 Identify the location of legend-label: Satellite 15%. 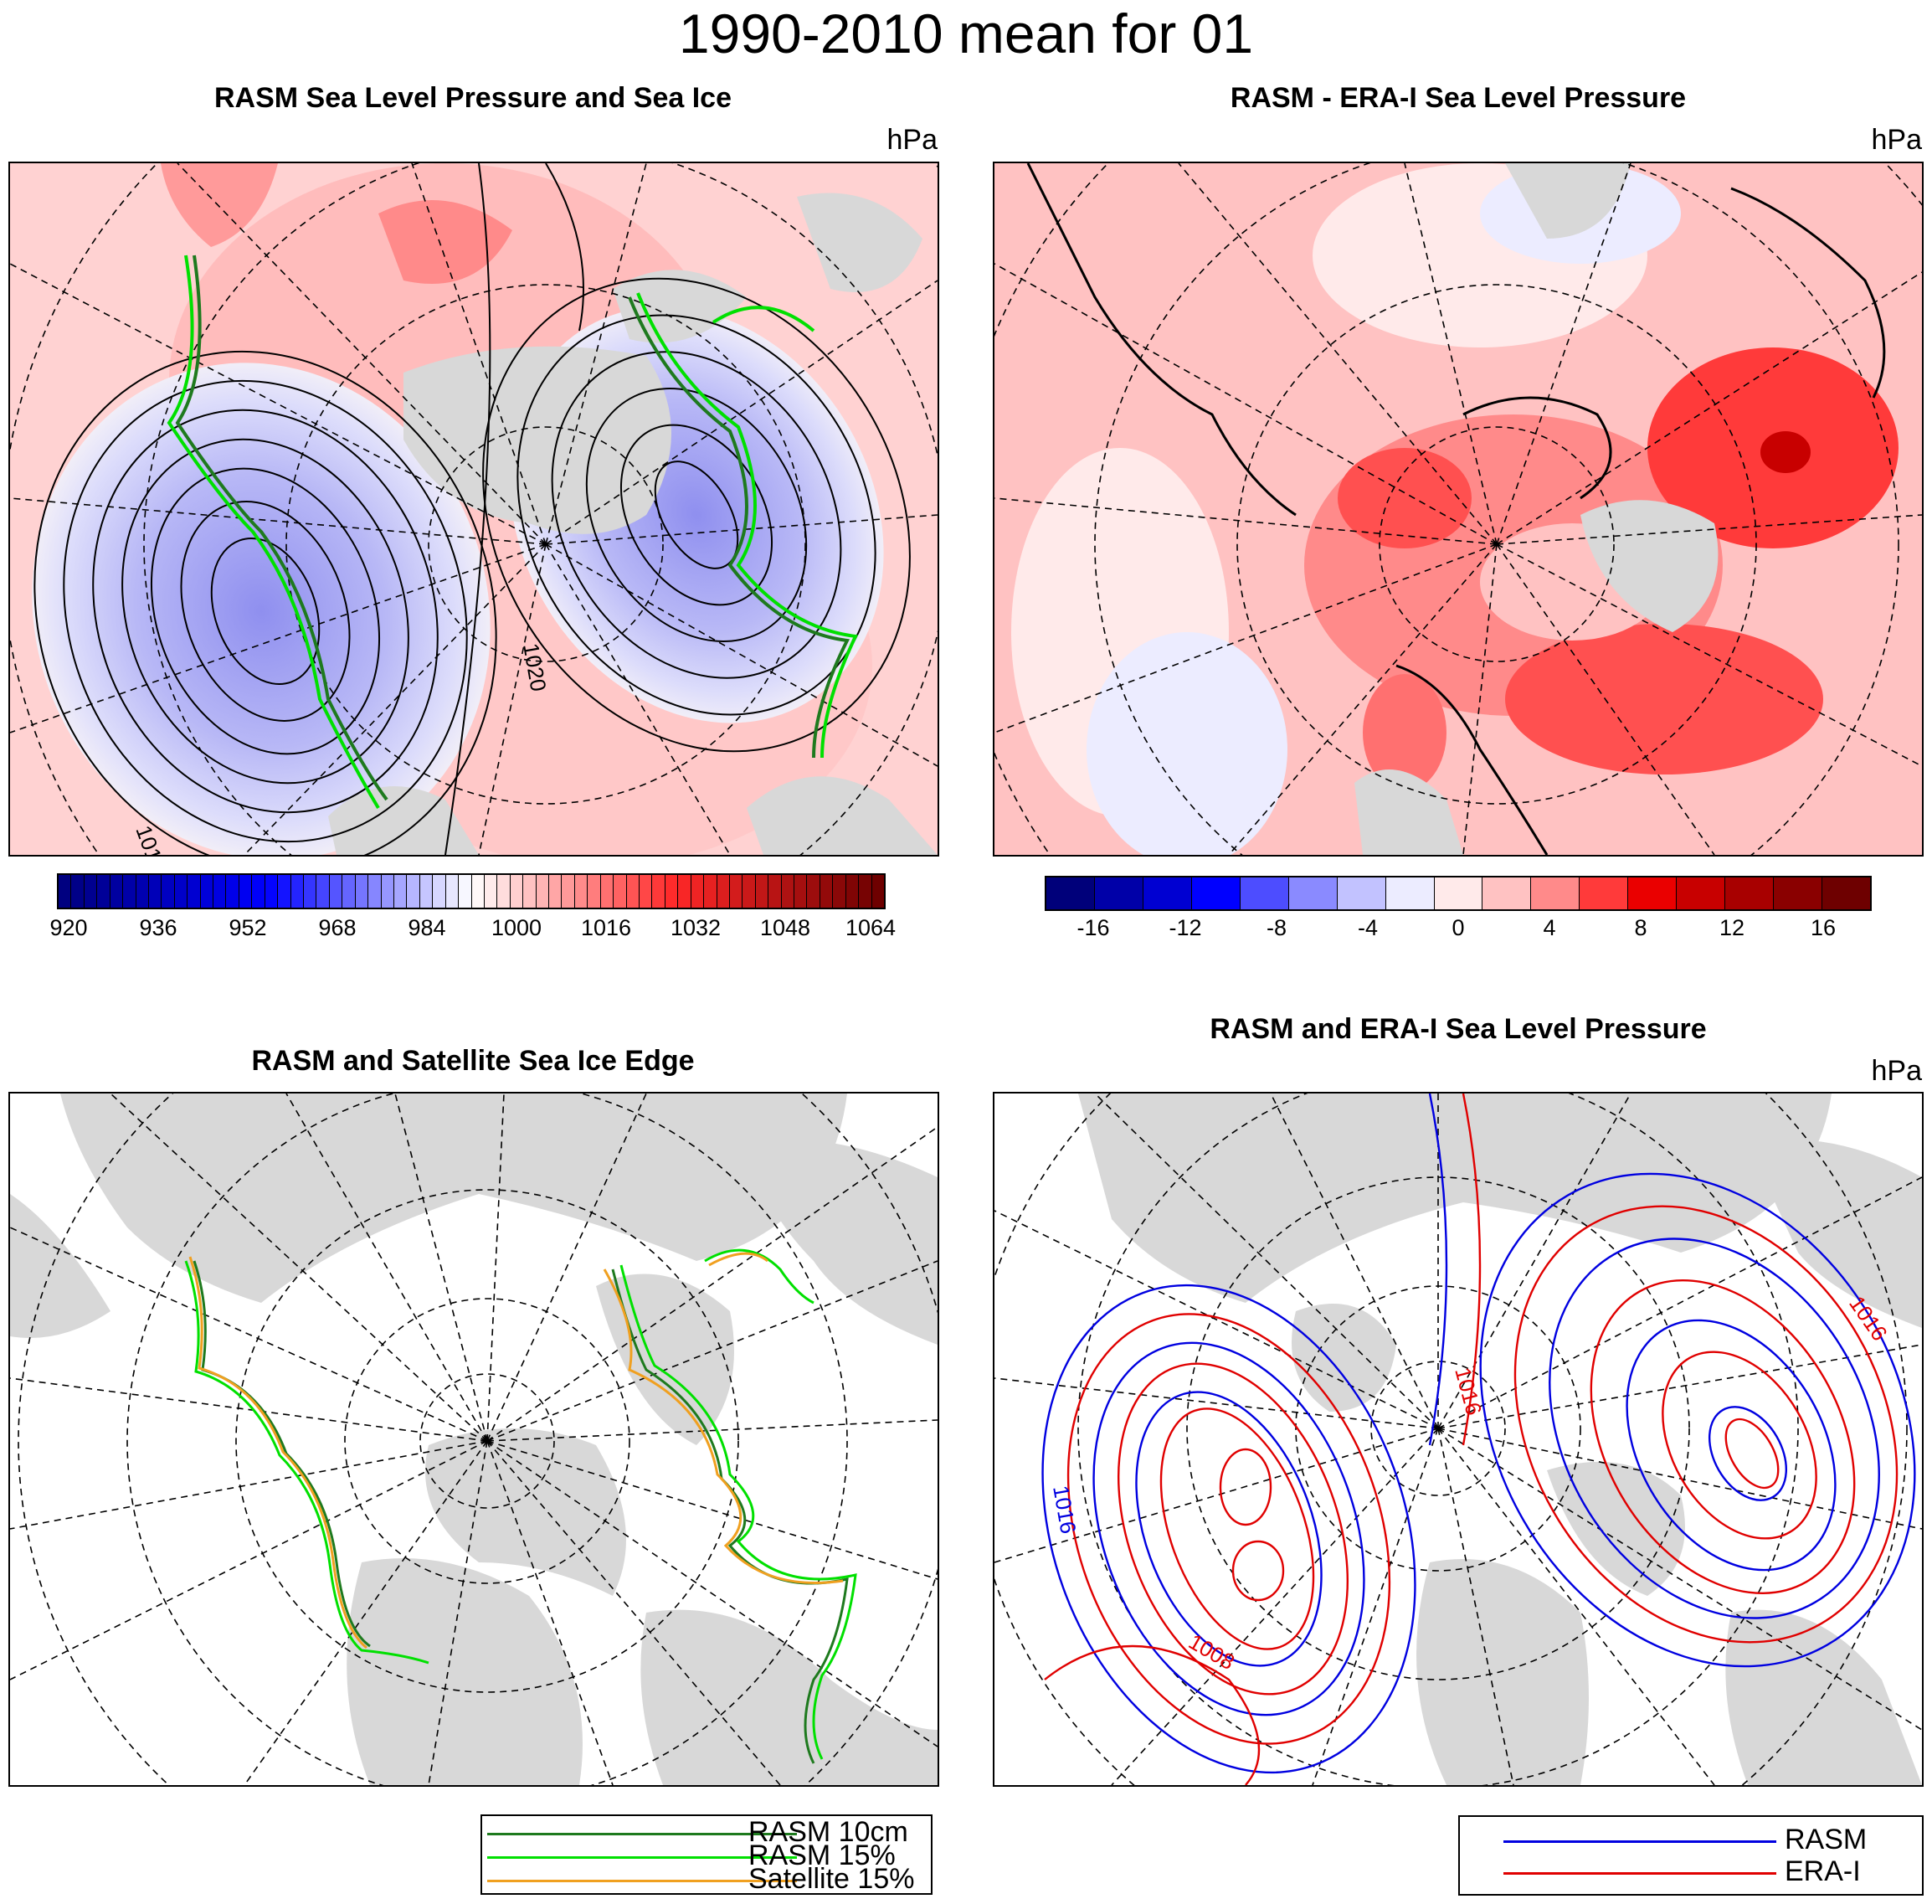
(832, 1879).